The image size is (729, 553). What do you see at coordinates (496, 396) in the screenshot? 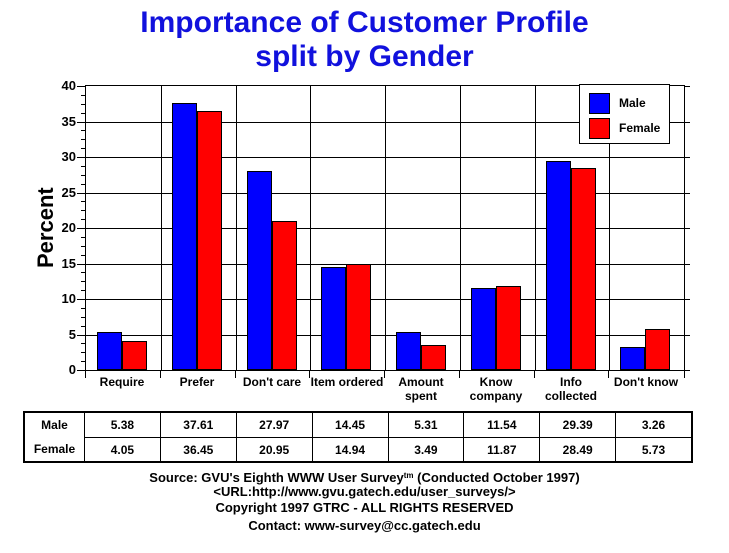
I see `category-label-line: company` at bounding box center [496, 396].